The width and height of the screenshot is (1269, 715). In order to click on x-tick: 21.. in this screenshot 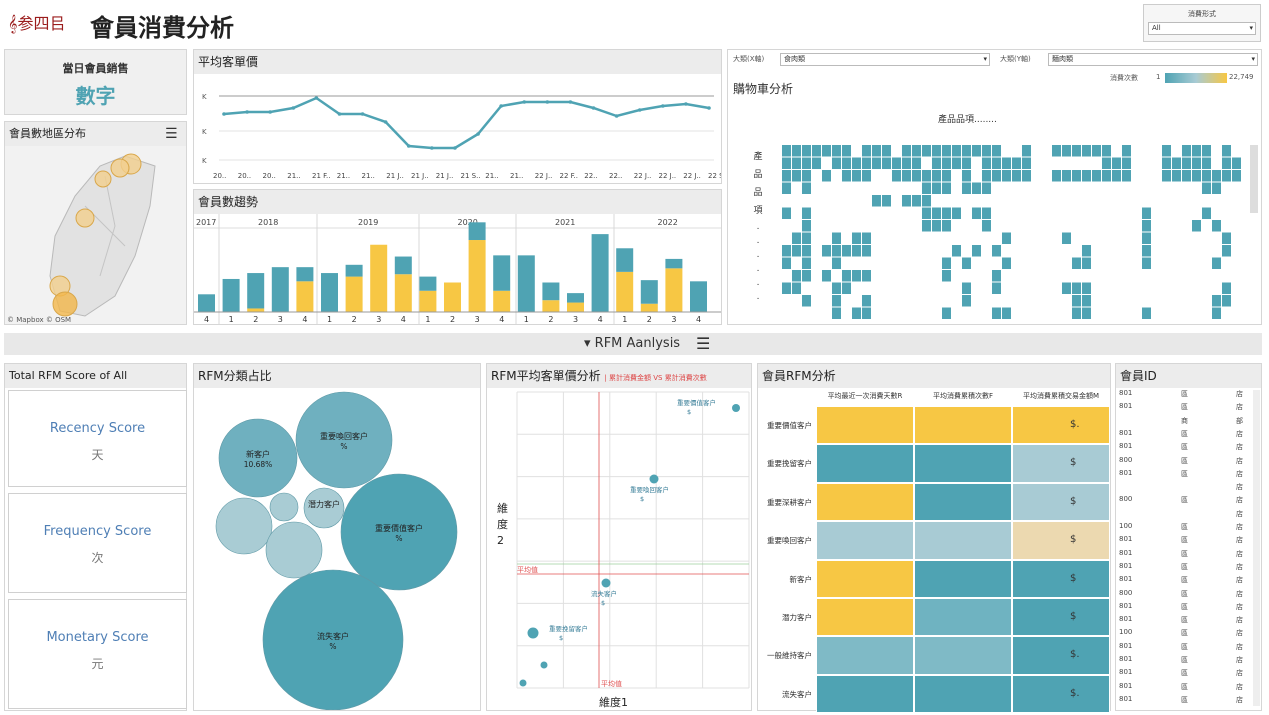, I will do `click(516, 176)`.